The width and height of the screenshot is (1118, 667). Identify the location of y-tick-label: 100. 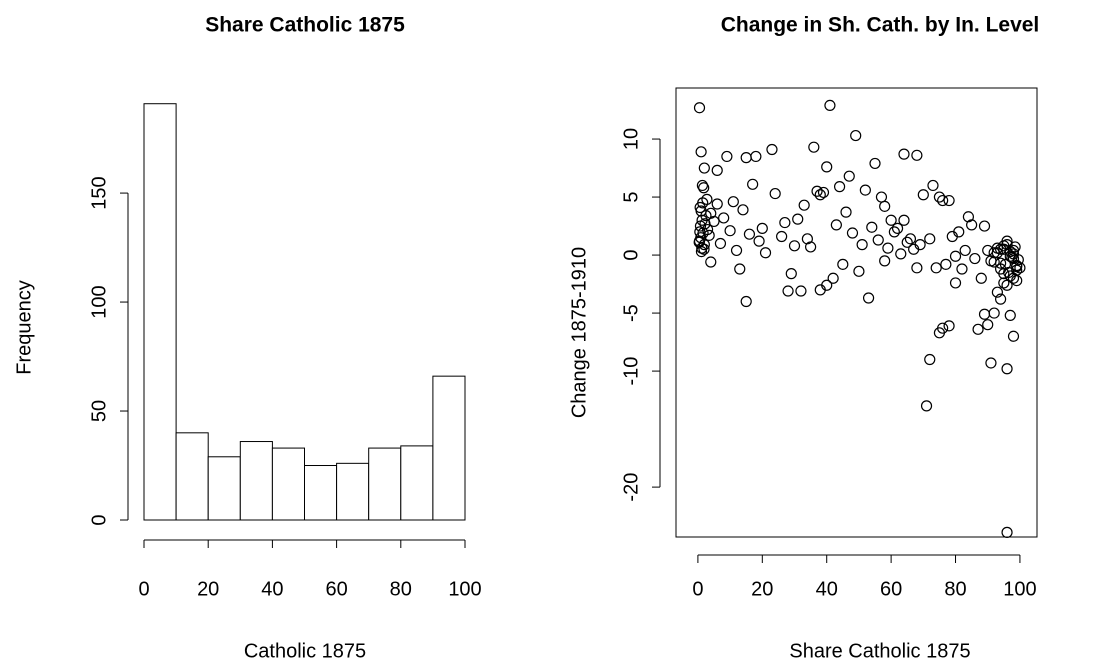
(99, 301).